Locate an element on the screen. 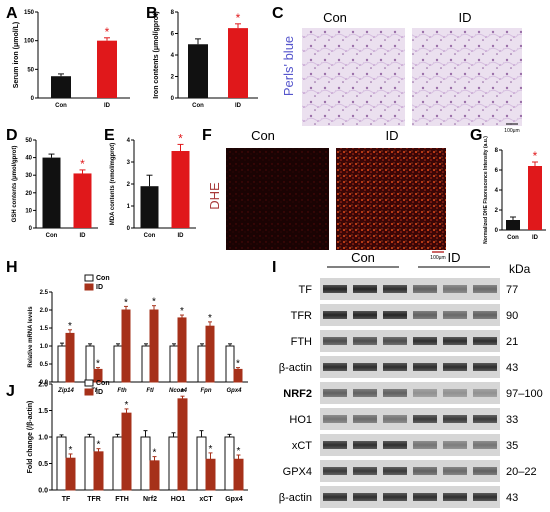 The height and width of the screenshot is (512, 550). blot-row-3-label: β-actin is located at coordinates (295, 368).